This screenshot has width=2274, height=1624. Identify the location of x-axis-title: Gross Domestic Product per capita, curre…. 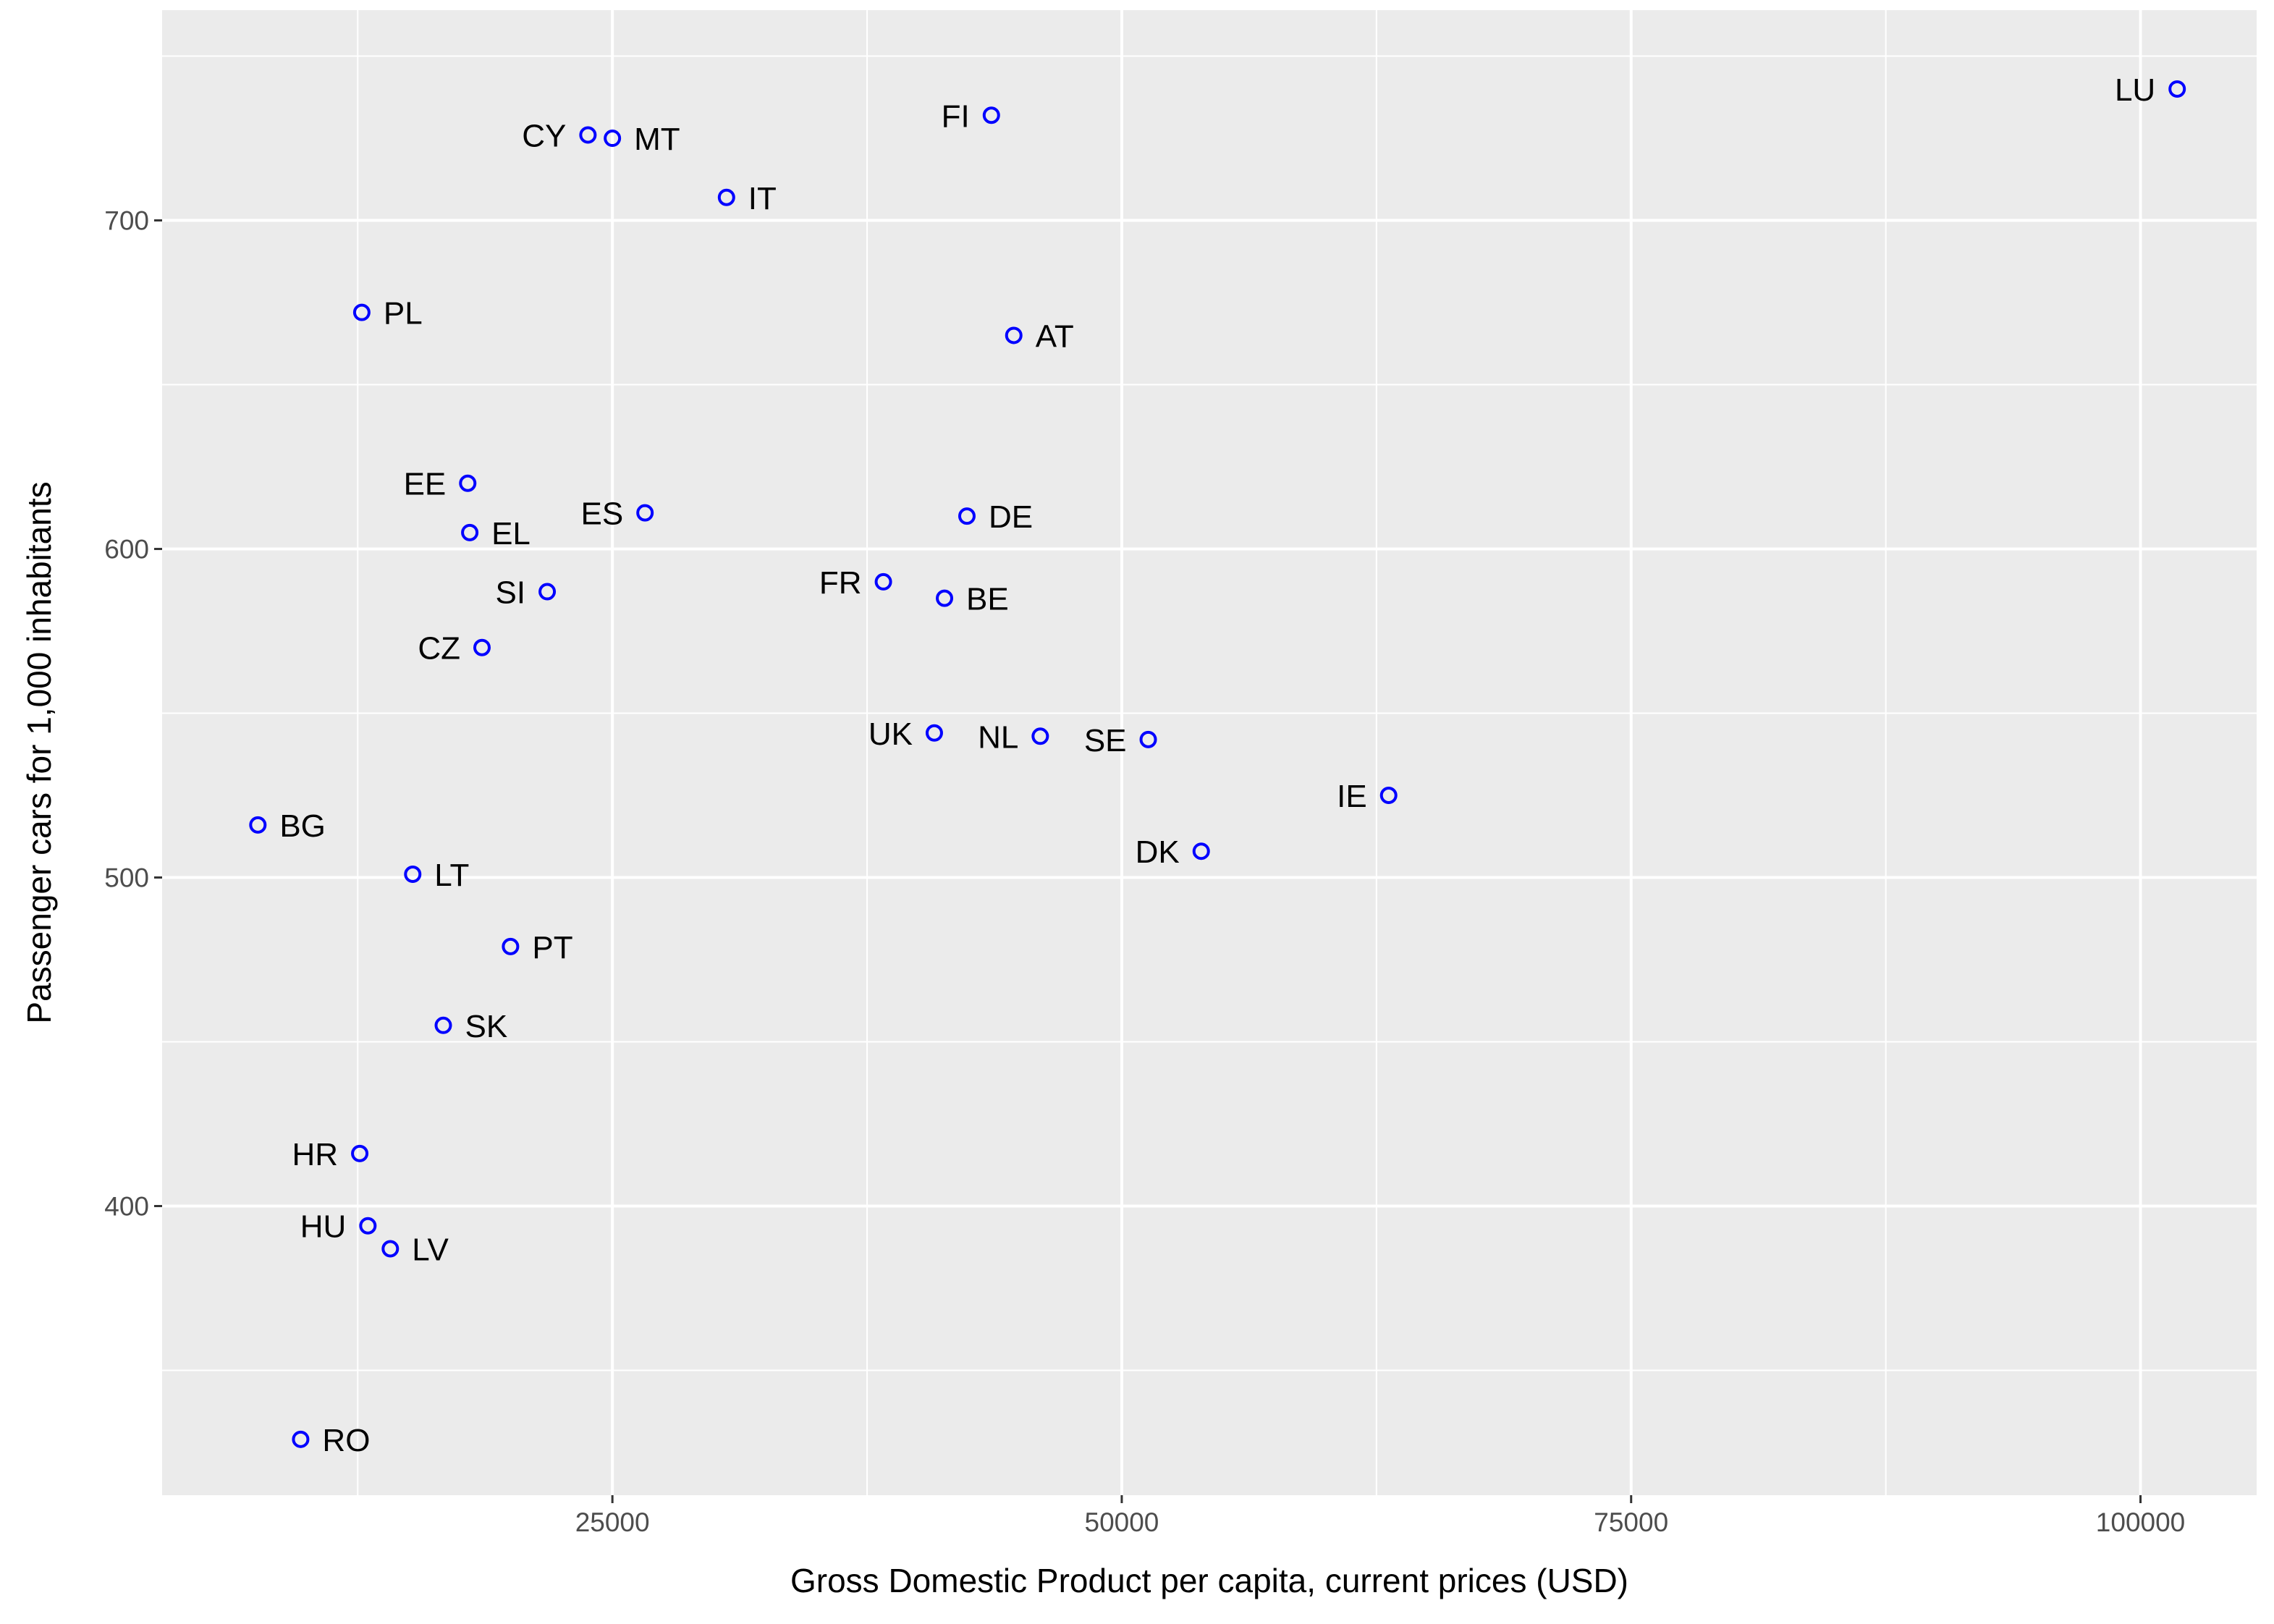
(1209, 1580).